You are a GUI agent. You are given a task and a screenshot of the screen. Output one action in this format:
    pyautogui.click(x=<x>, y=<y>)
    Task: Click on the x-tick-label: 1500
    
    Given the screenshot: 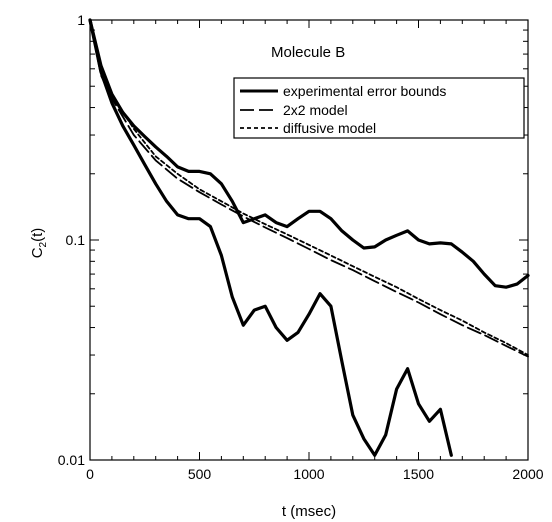 What is the action you would take?
    pyautogui.click(x=418, y=474)
    